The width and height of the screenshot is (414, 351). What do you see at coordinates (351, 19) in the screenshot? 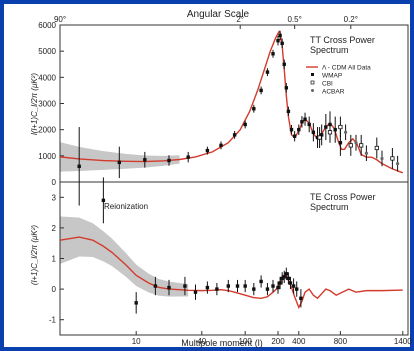
I see `top-tick-label: 0.2°` at bounding box center [351, 19].